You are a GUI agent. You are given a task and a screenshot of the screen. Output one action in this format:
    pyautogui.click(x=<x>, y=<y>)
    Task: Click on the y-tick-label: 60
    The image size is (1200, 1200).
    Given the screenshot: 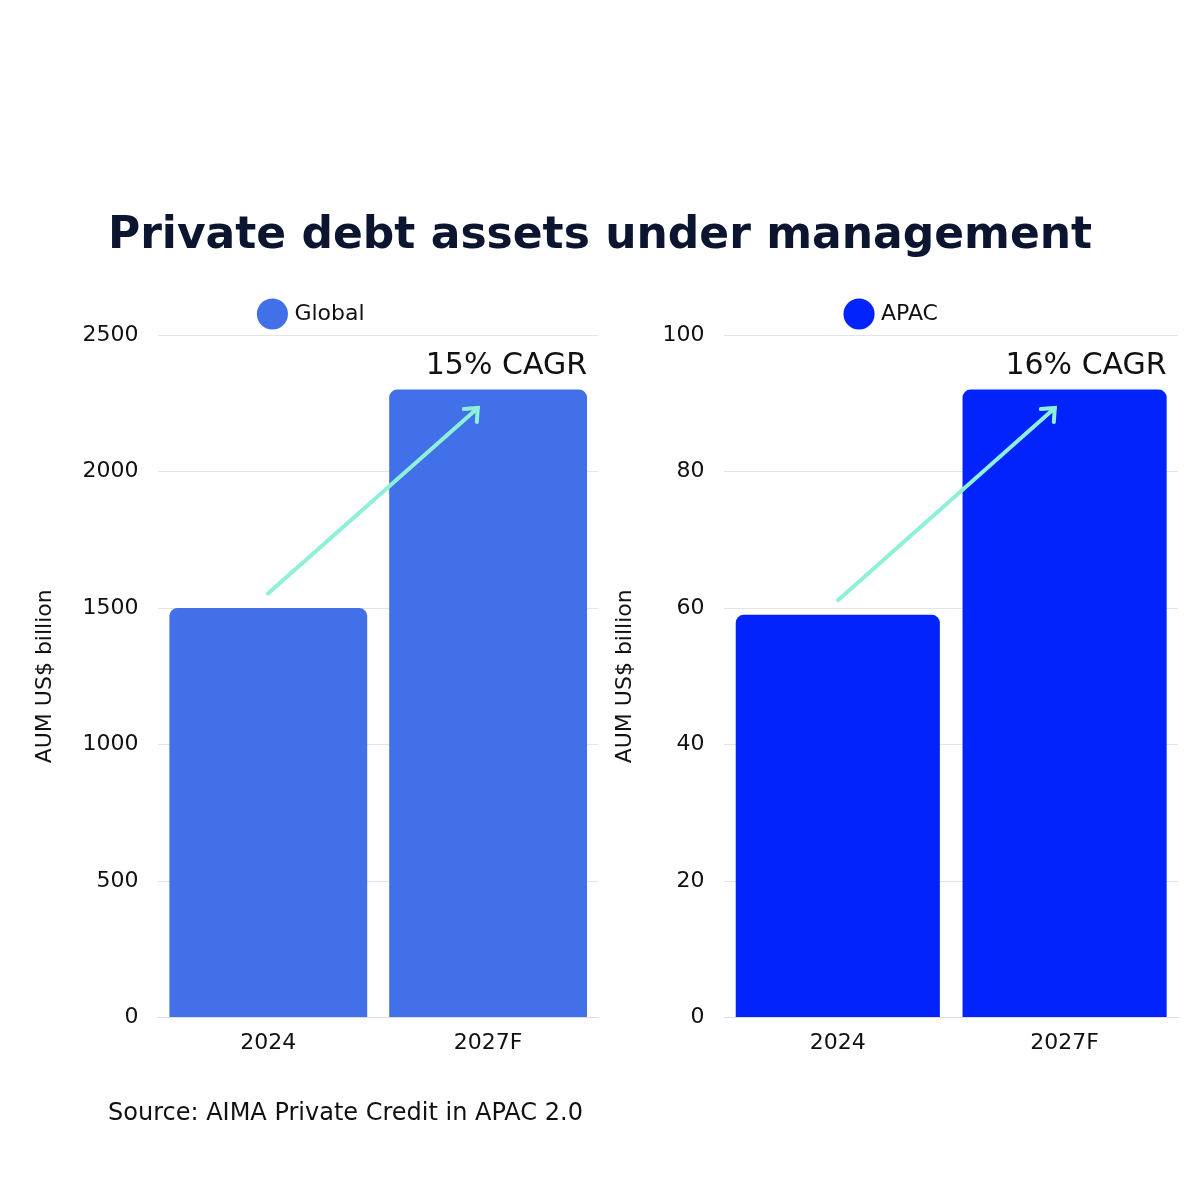 What is the action you would take?
    pyautogui.click(x=690, y=606)
    